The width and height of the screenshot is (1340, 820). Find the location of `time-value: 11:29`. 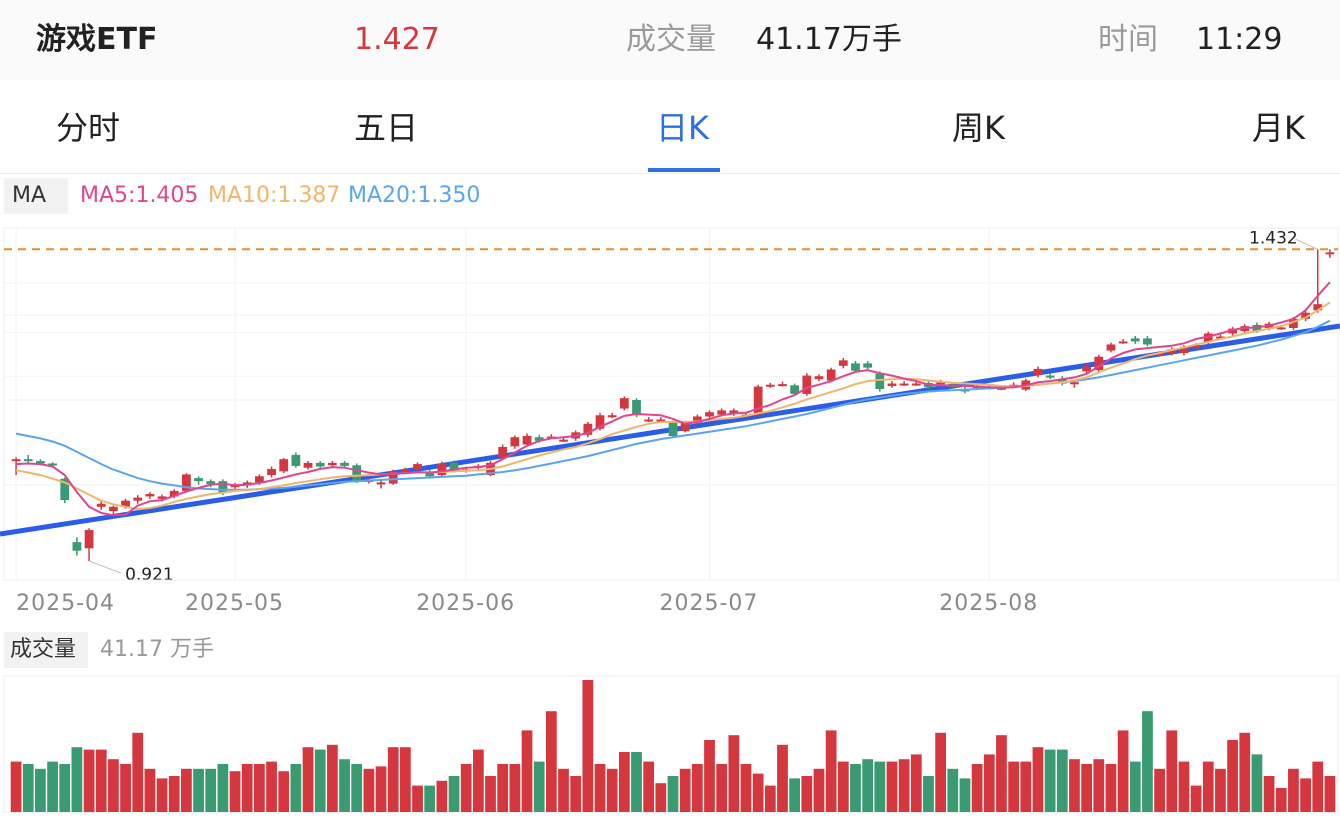

time-value: 11:29 is located at coordinates (1239, 39).